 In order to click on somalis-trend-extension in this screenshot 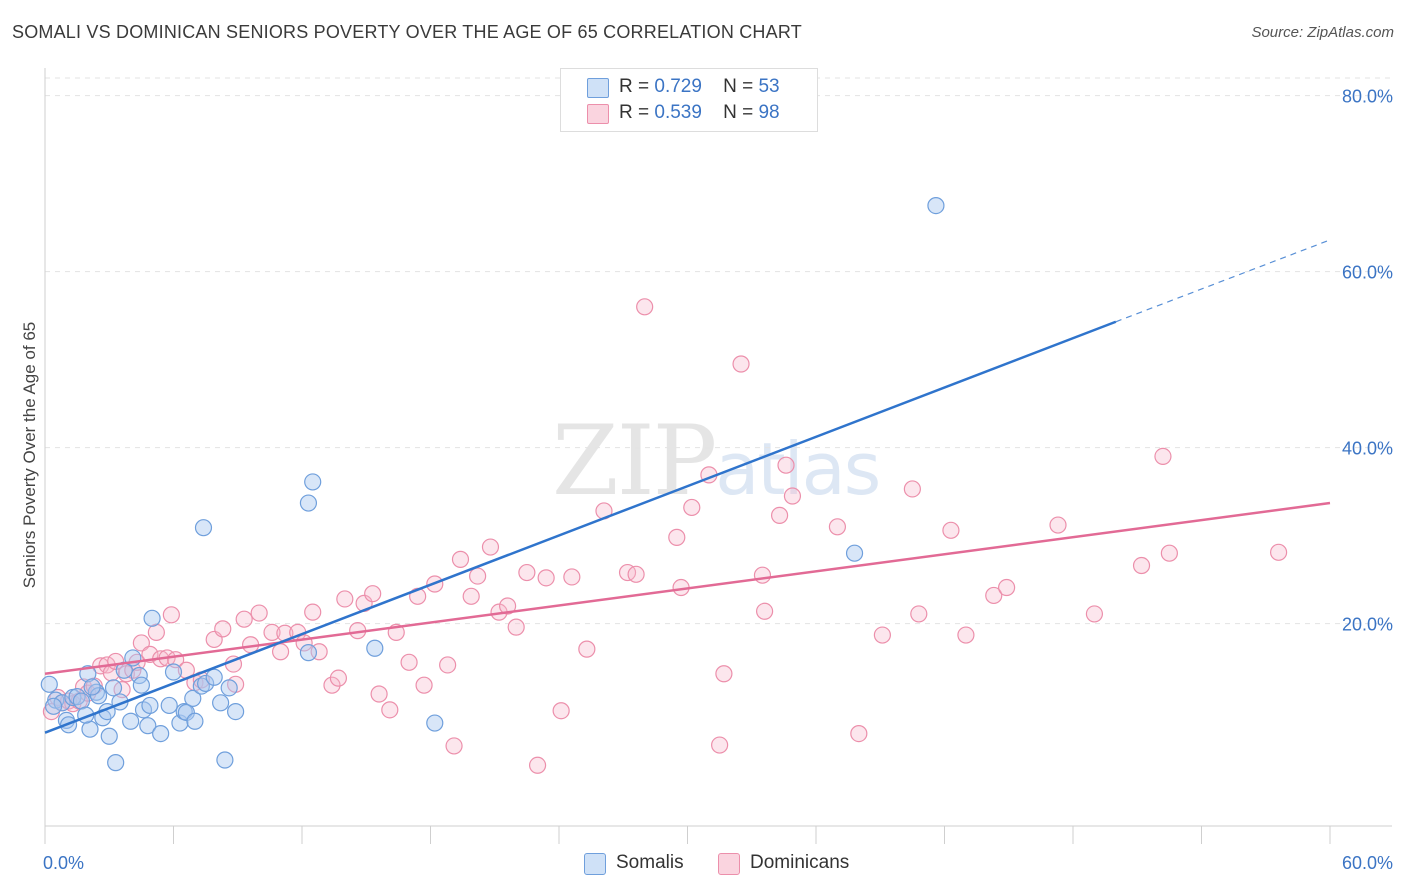, I will do `click(1223, 281)`.